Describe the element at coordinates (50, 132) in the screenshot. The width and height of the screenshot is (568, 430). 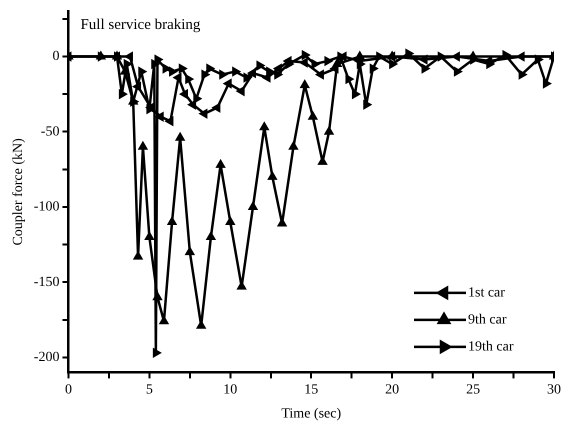
I see `y-tick-label: -50` at that location.